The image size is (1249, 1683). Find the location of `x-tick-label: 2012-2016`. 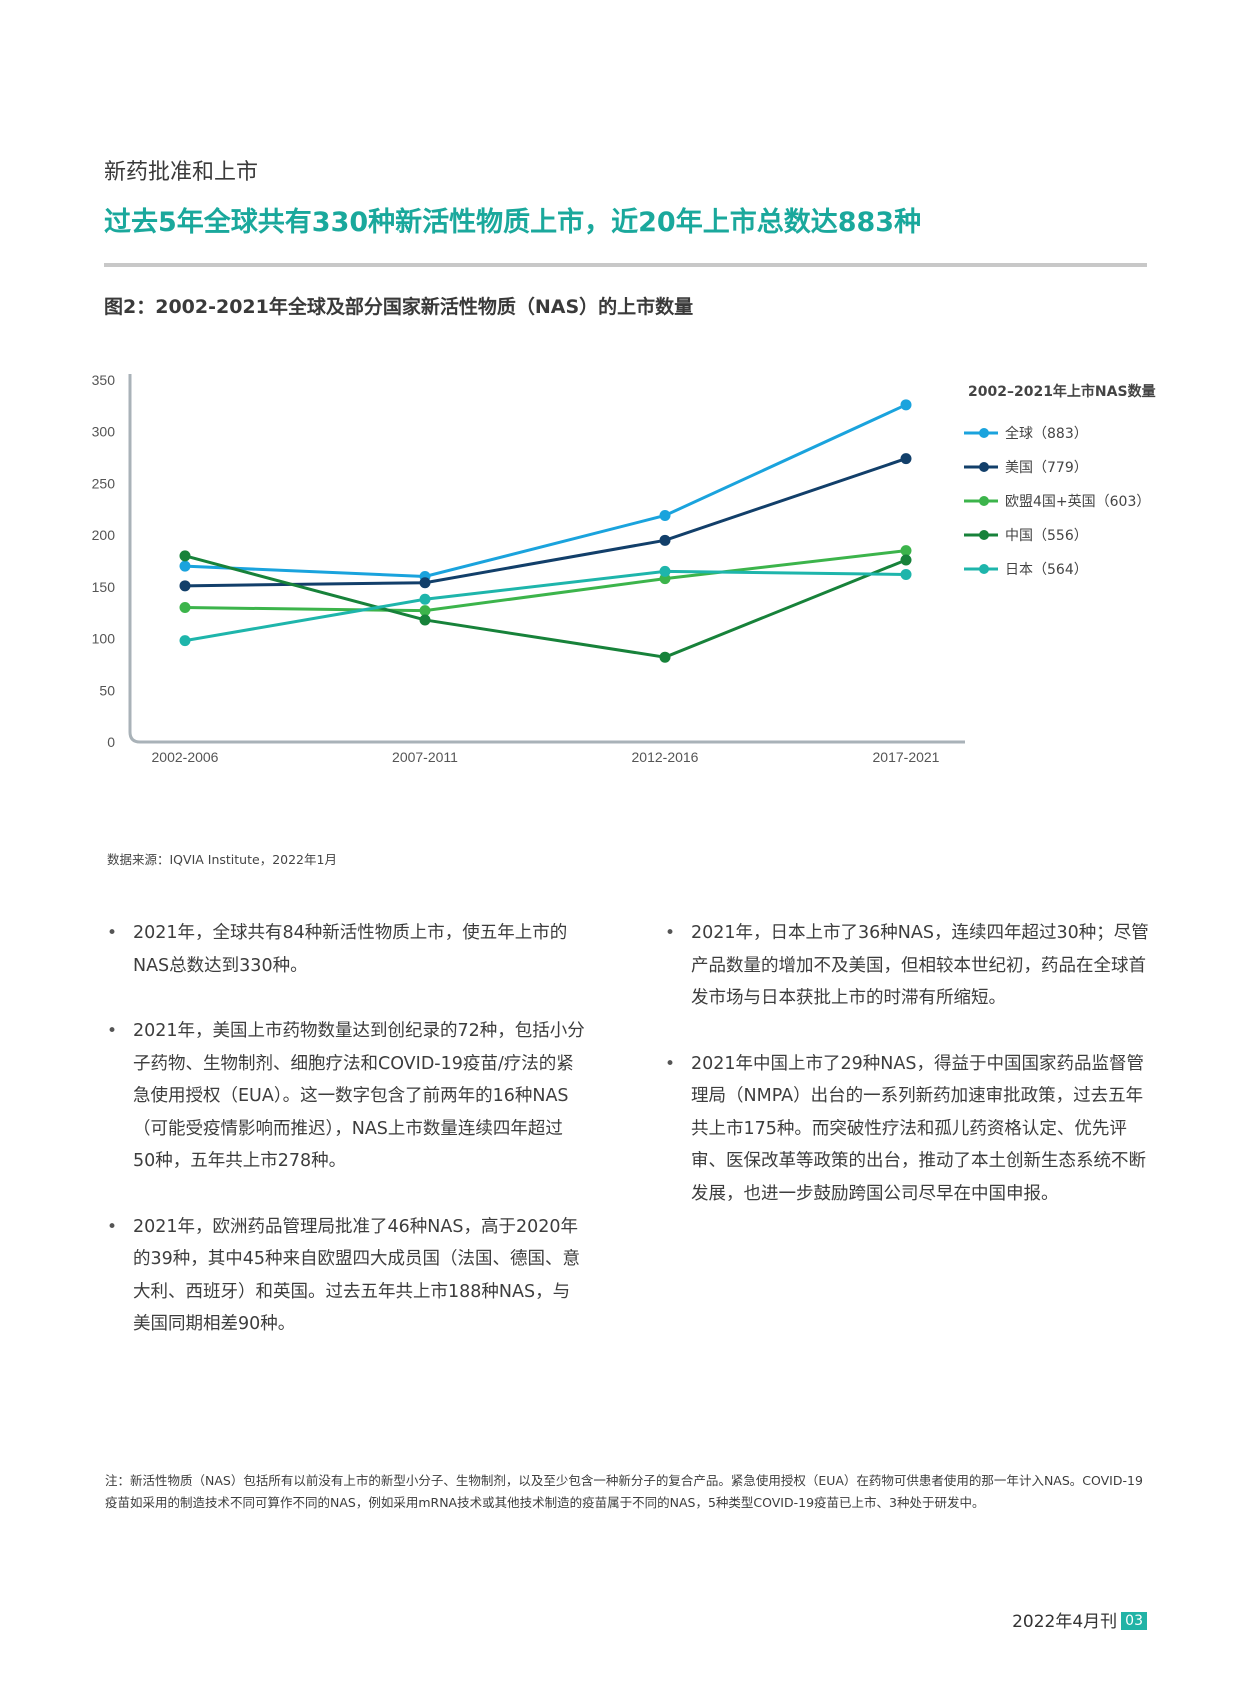

x-tick-label: 2012-2016 is located at coordinates (665, 757).